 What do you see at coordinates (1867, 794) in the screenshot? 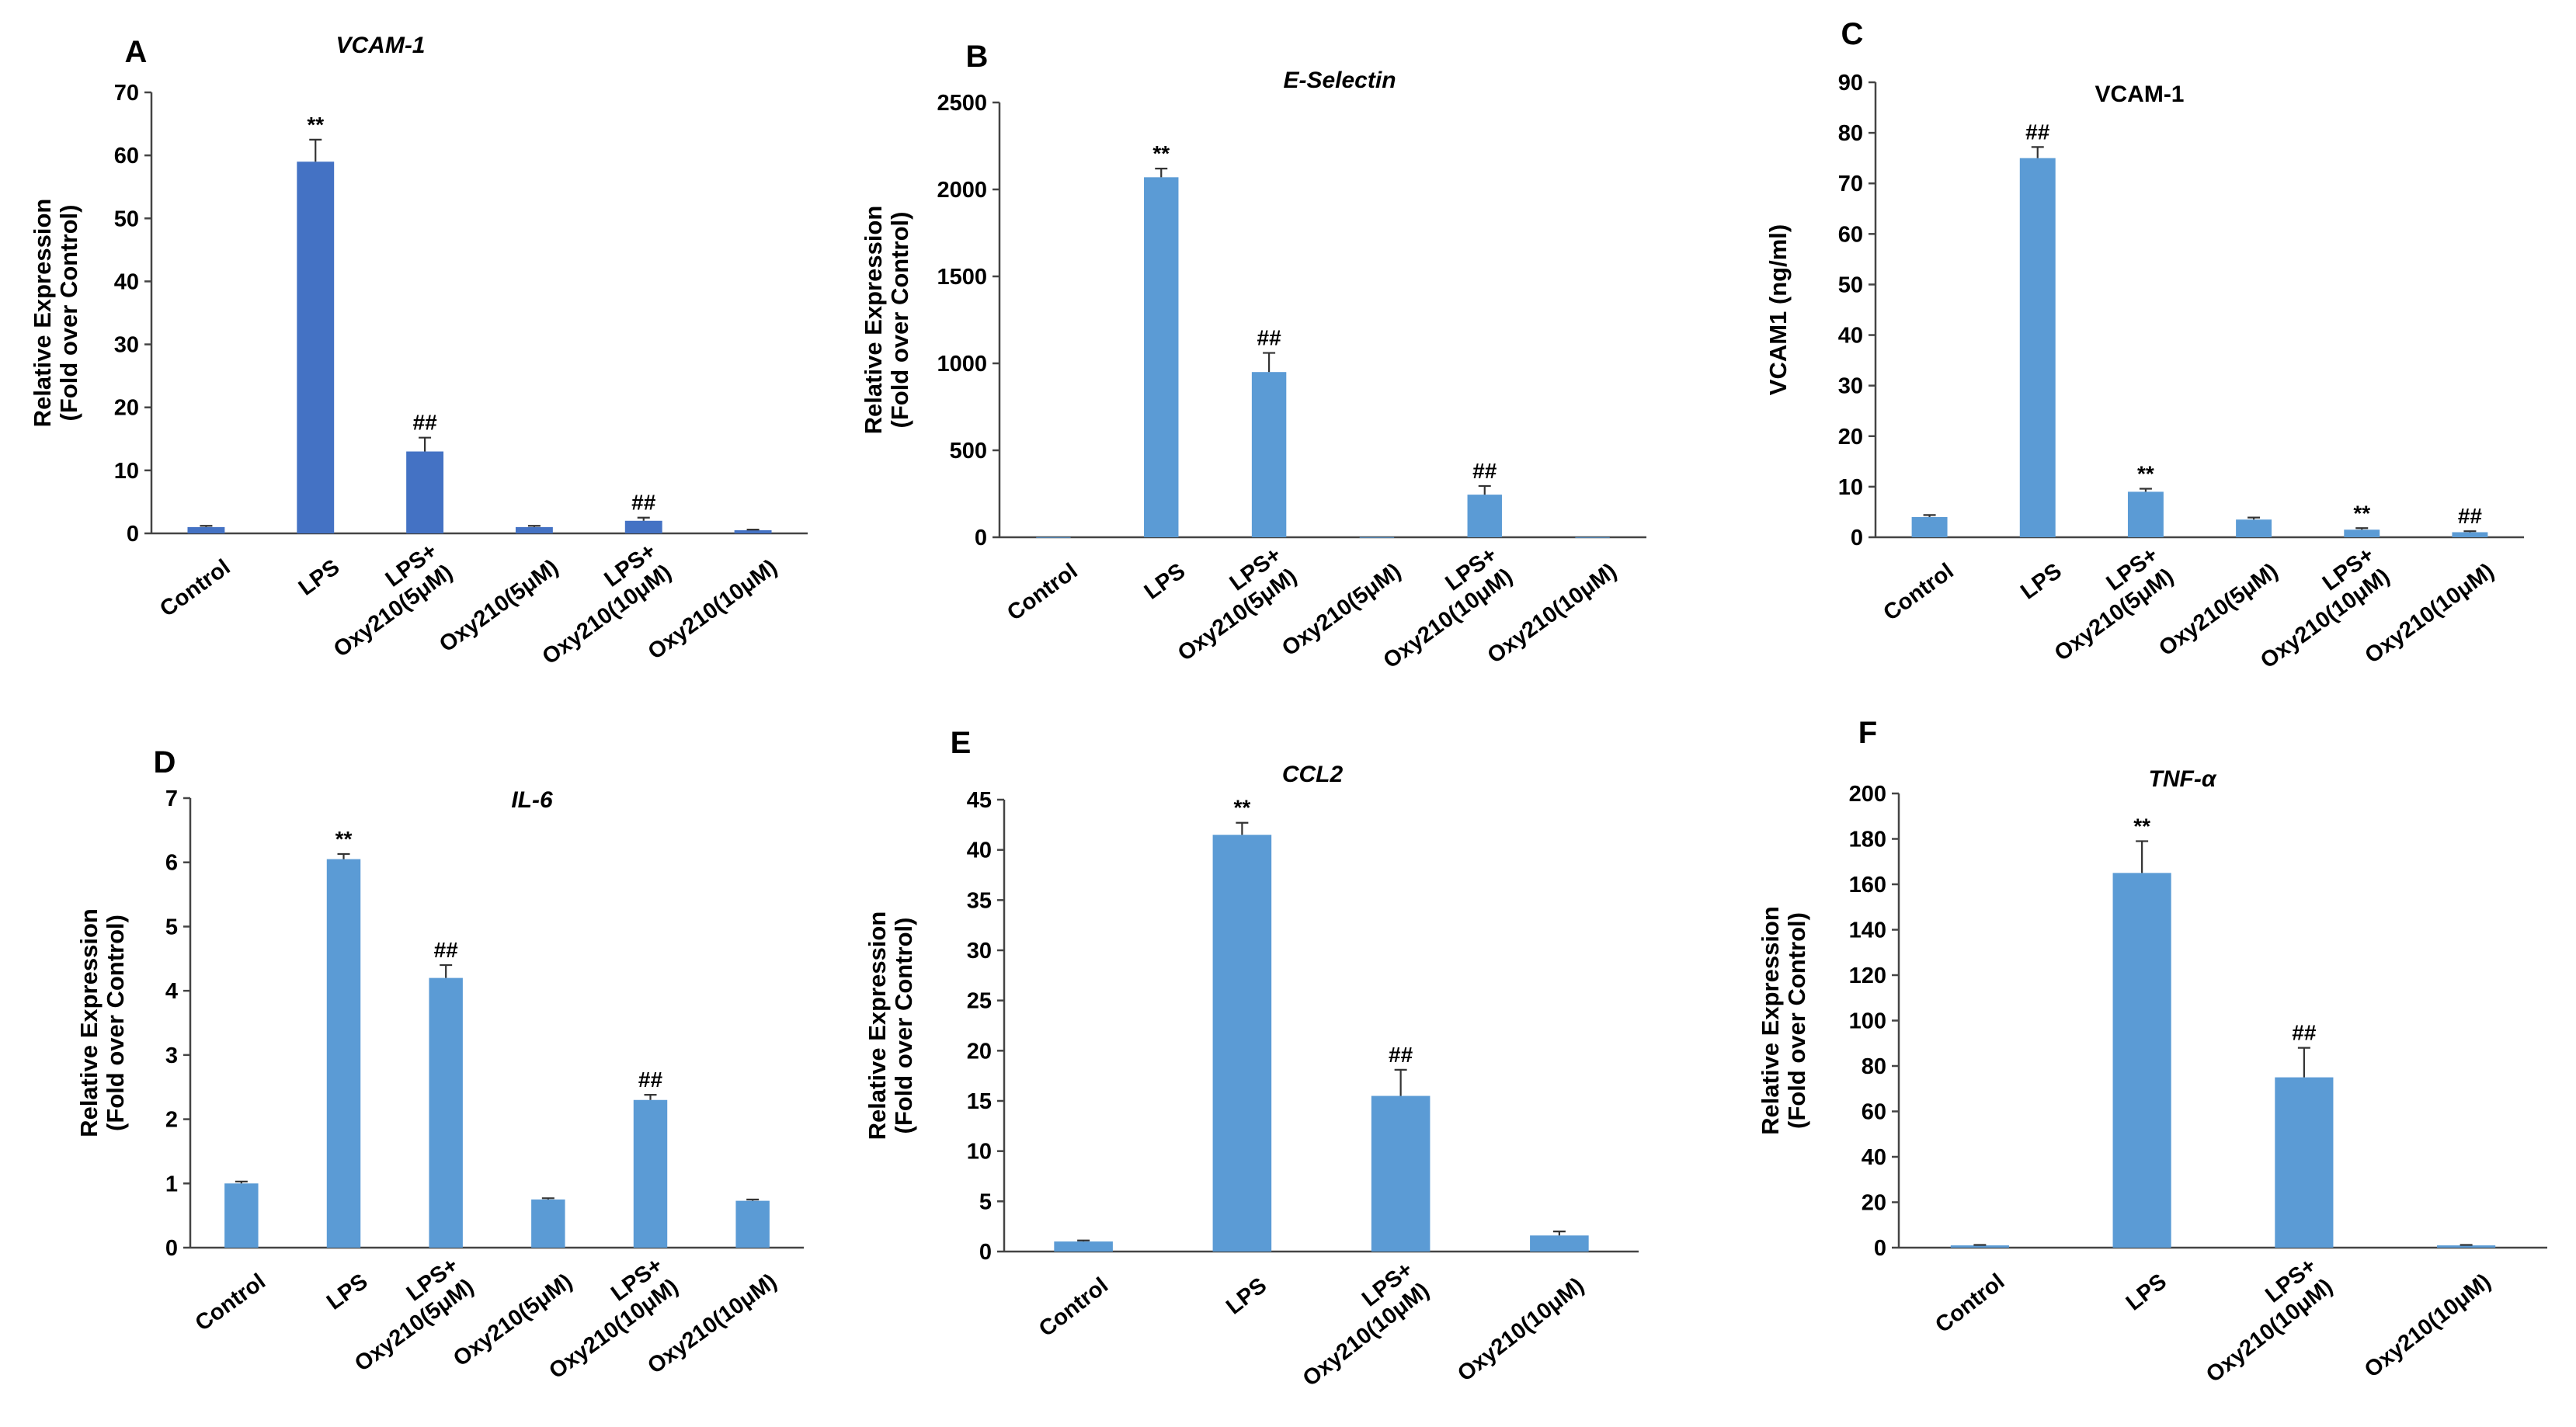
I see `y-tick-label: 200` at bounding box center [1867, 794].